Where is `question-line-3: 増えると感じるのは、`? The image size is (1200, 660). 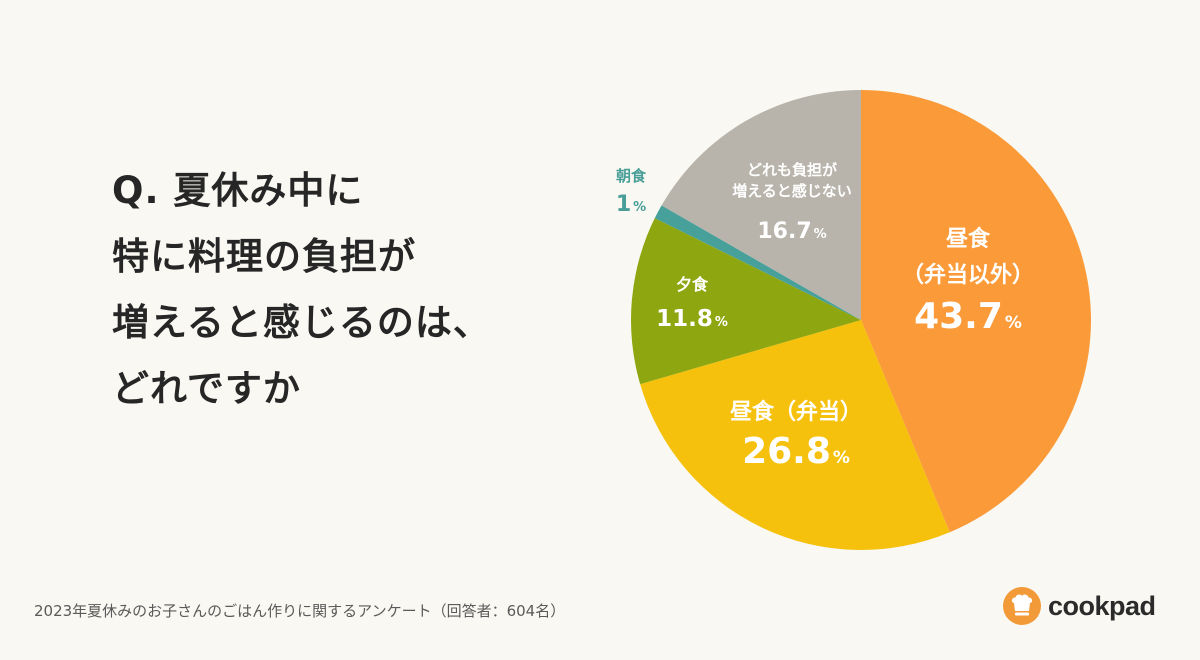
question-line-3: 増えると感じるのは、 is located at coordinates (301, 322).